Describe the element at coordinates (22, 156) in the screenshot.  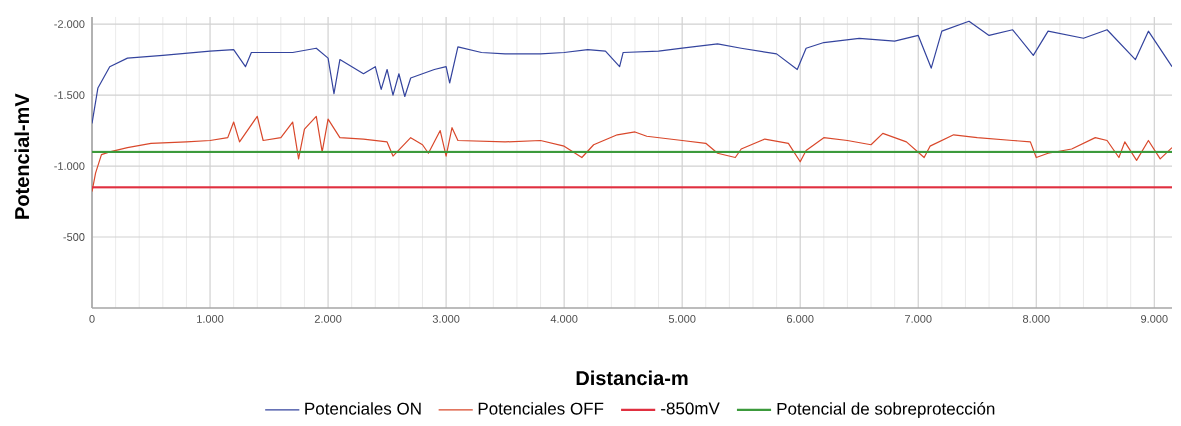
I see `y-axis-title: Potencial-mV` at that location.